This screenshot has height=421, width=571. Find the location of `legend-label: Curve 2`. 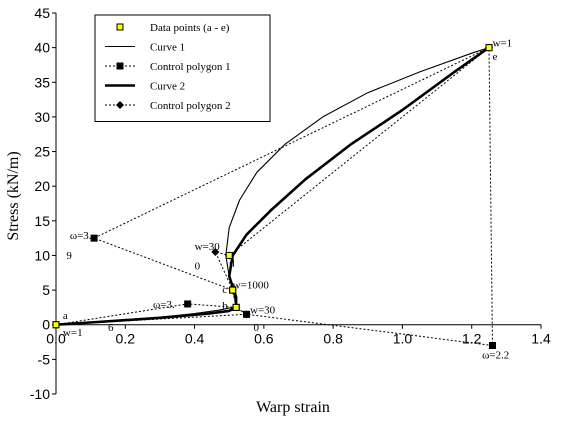

legend-label: Curve 2 is located at coordinates (167, 87).